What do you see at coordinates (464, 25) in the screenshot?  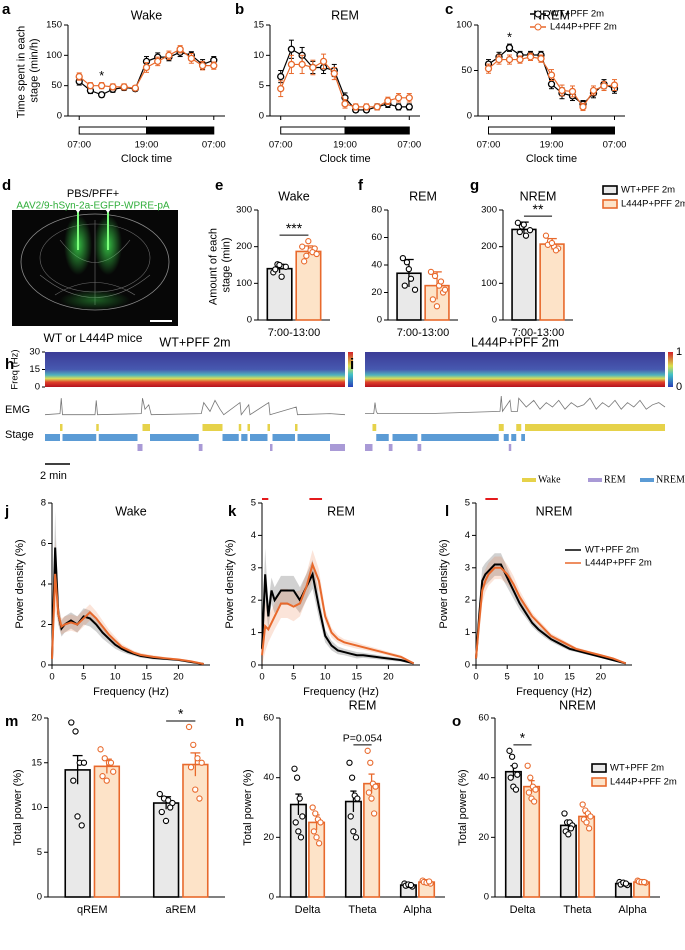 I see `y-tick-label: 100` at bounding box center [464, 25].